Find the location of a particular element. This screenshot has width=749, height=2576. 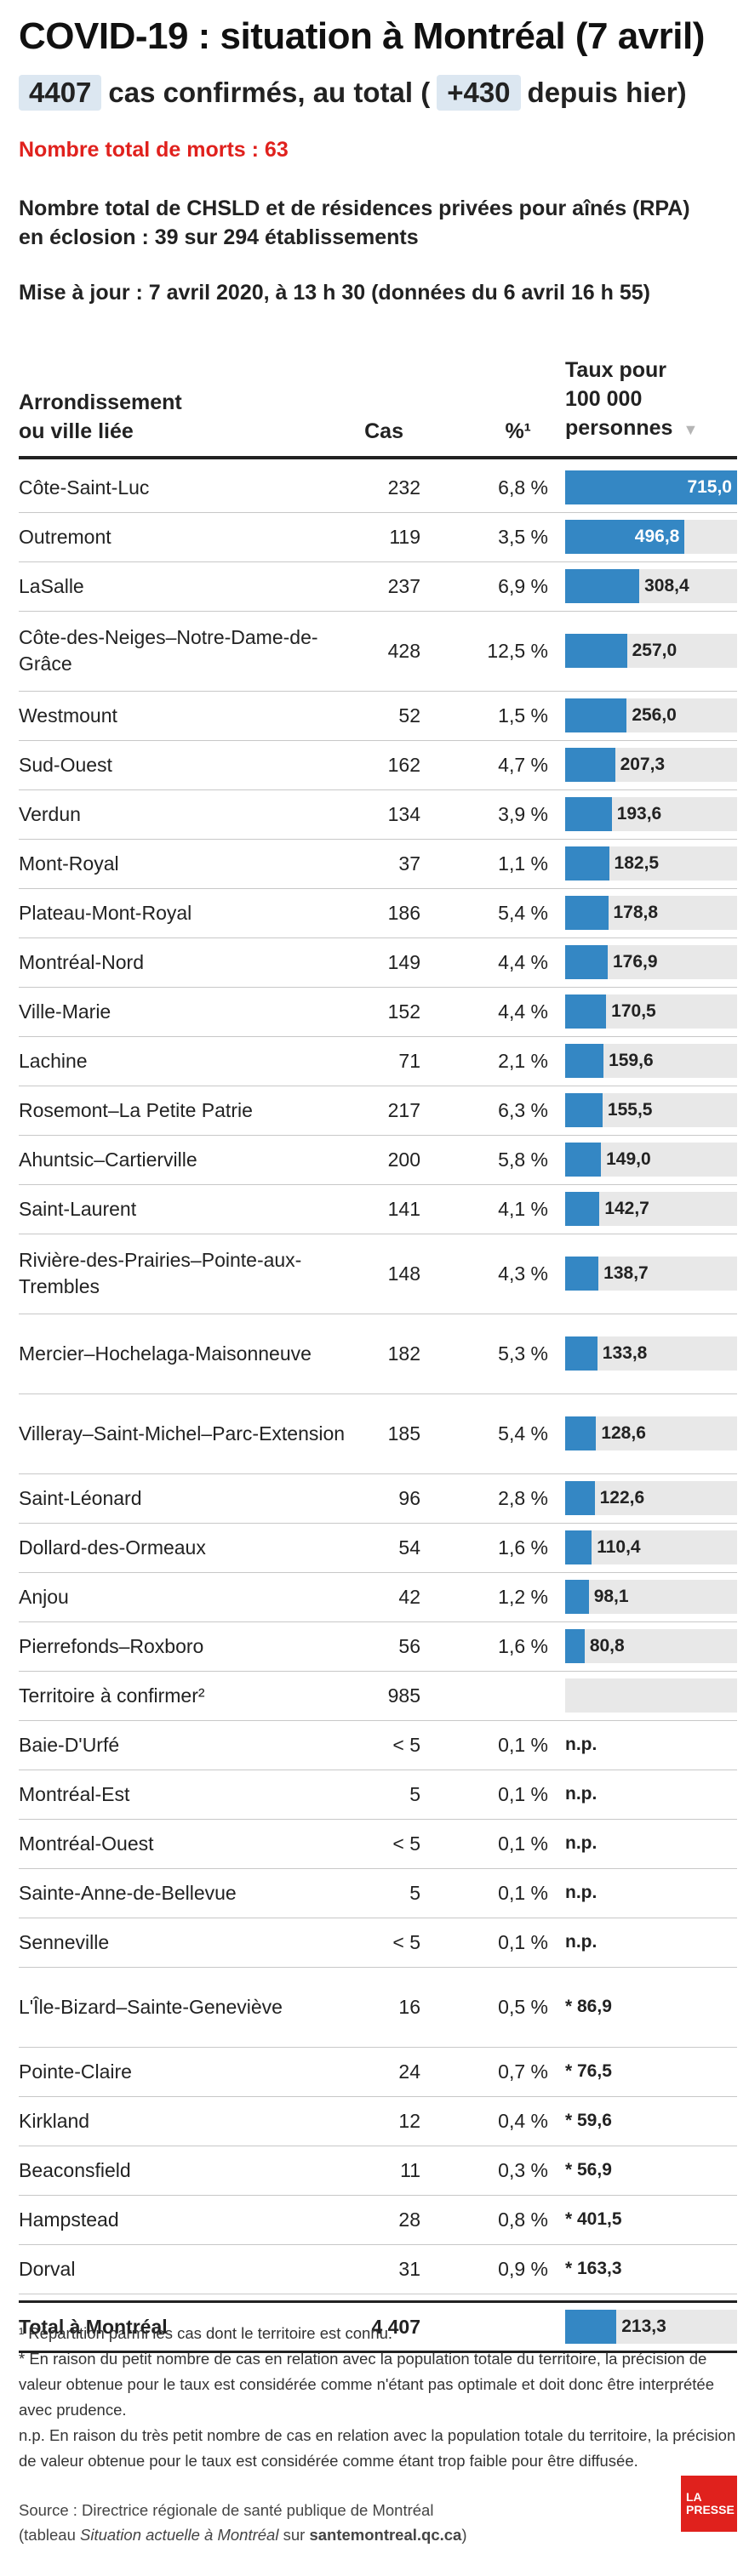

pct-value: 0,1 % is located at coordinates (523, 1844).